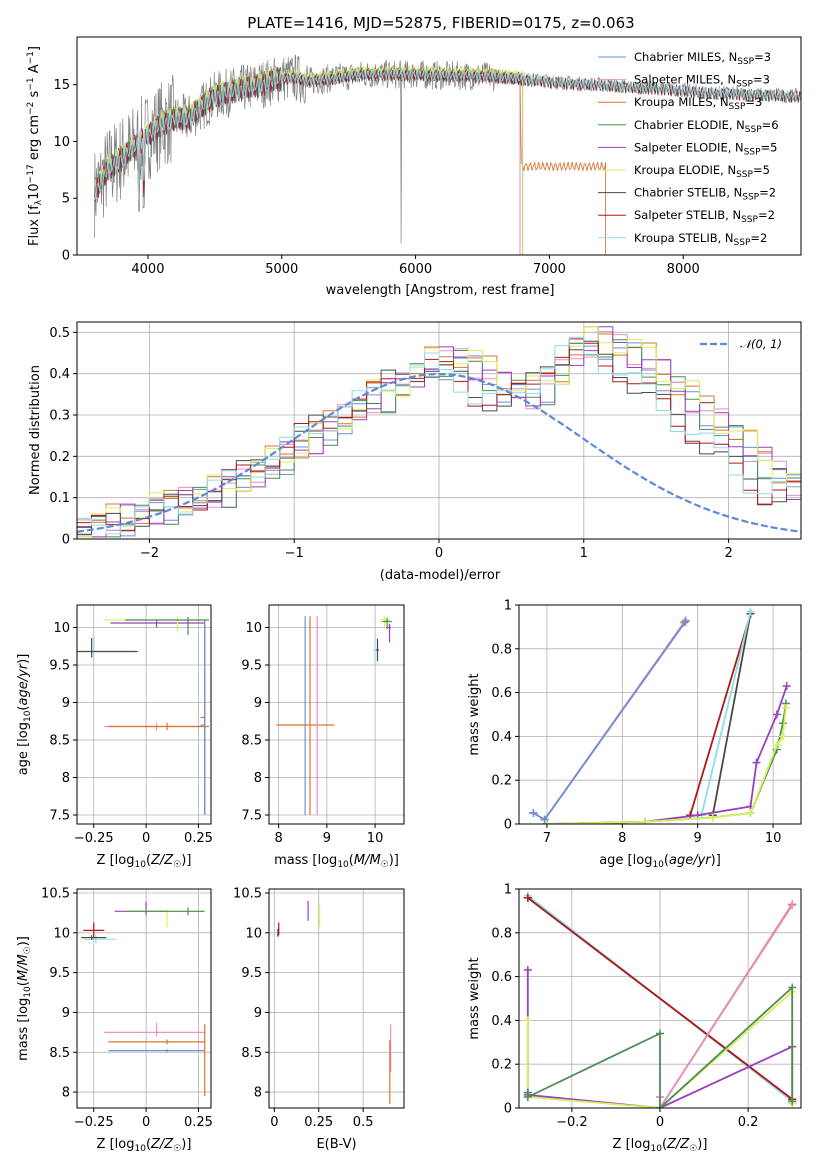 This screenshot has height=1170, width=819. Describe the element at coordinates (94, 838) in the screenshot. I see `age-vs-Z-xtick-label: −0.25` at that location.